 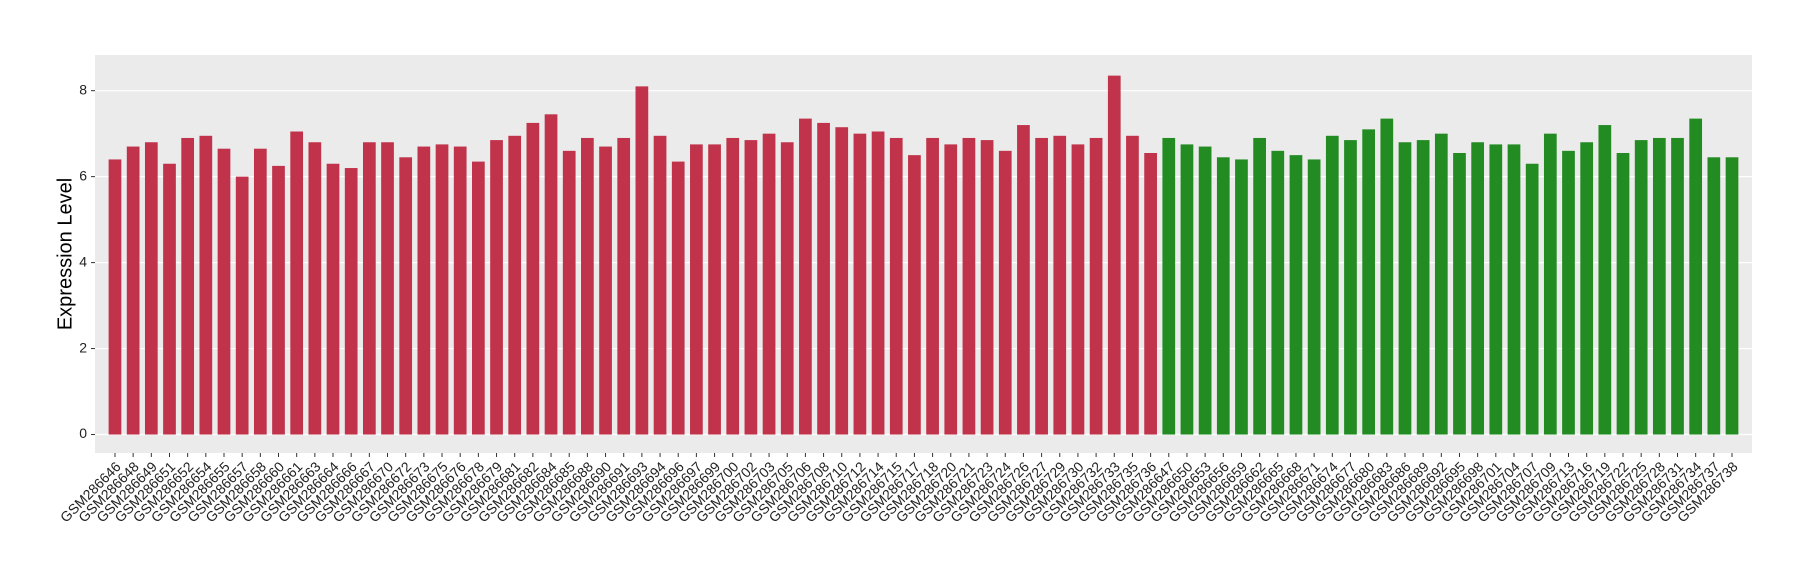 What do you see at coordinates (83, 433) in the screenshot?
I see `y-tick-label: 0` at bounding box center [83, 433].